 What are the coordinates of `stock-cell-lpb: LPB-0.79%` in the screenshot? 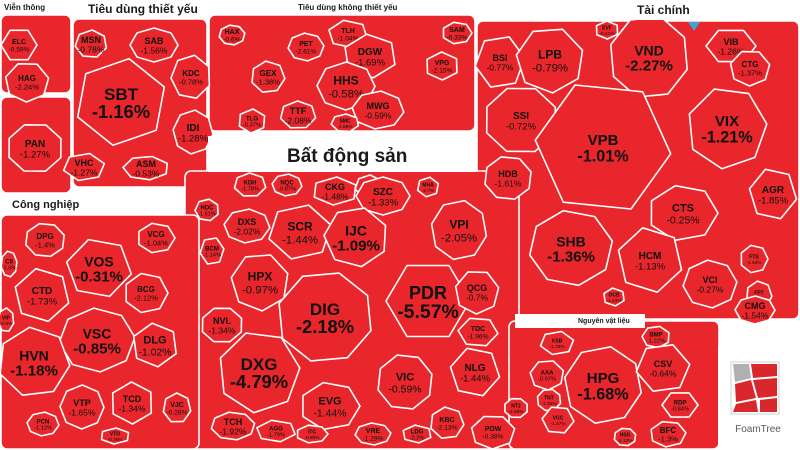 It's located at (549, 61).